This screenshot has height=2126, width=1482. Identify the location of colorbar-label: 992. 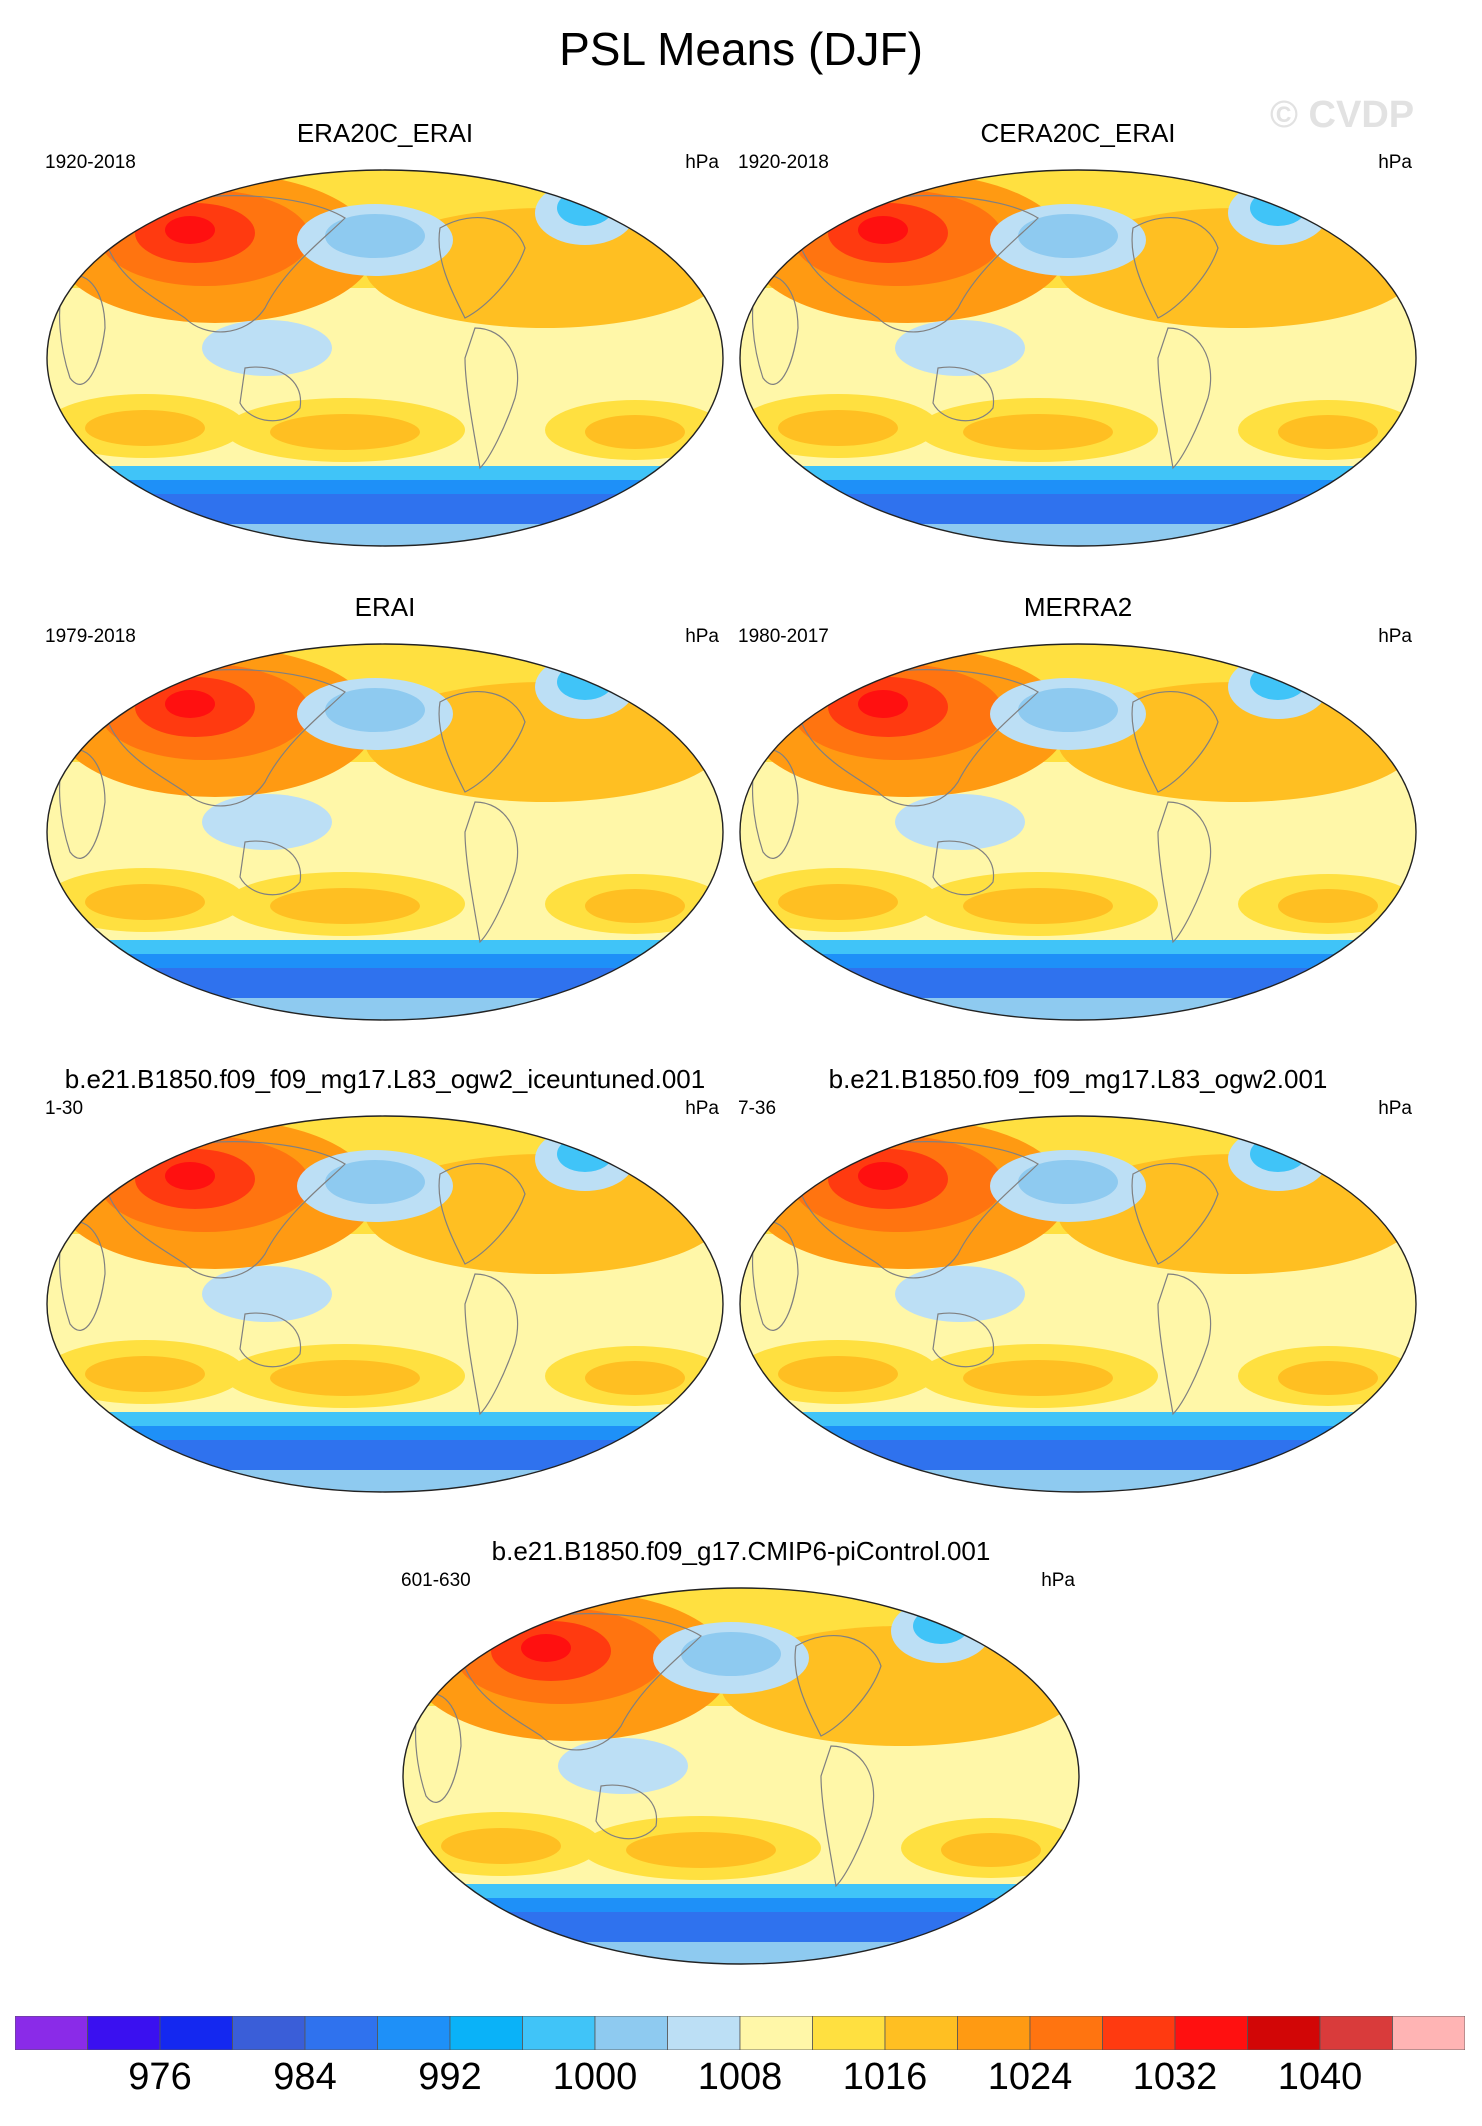
(450, 2077).